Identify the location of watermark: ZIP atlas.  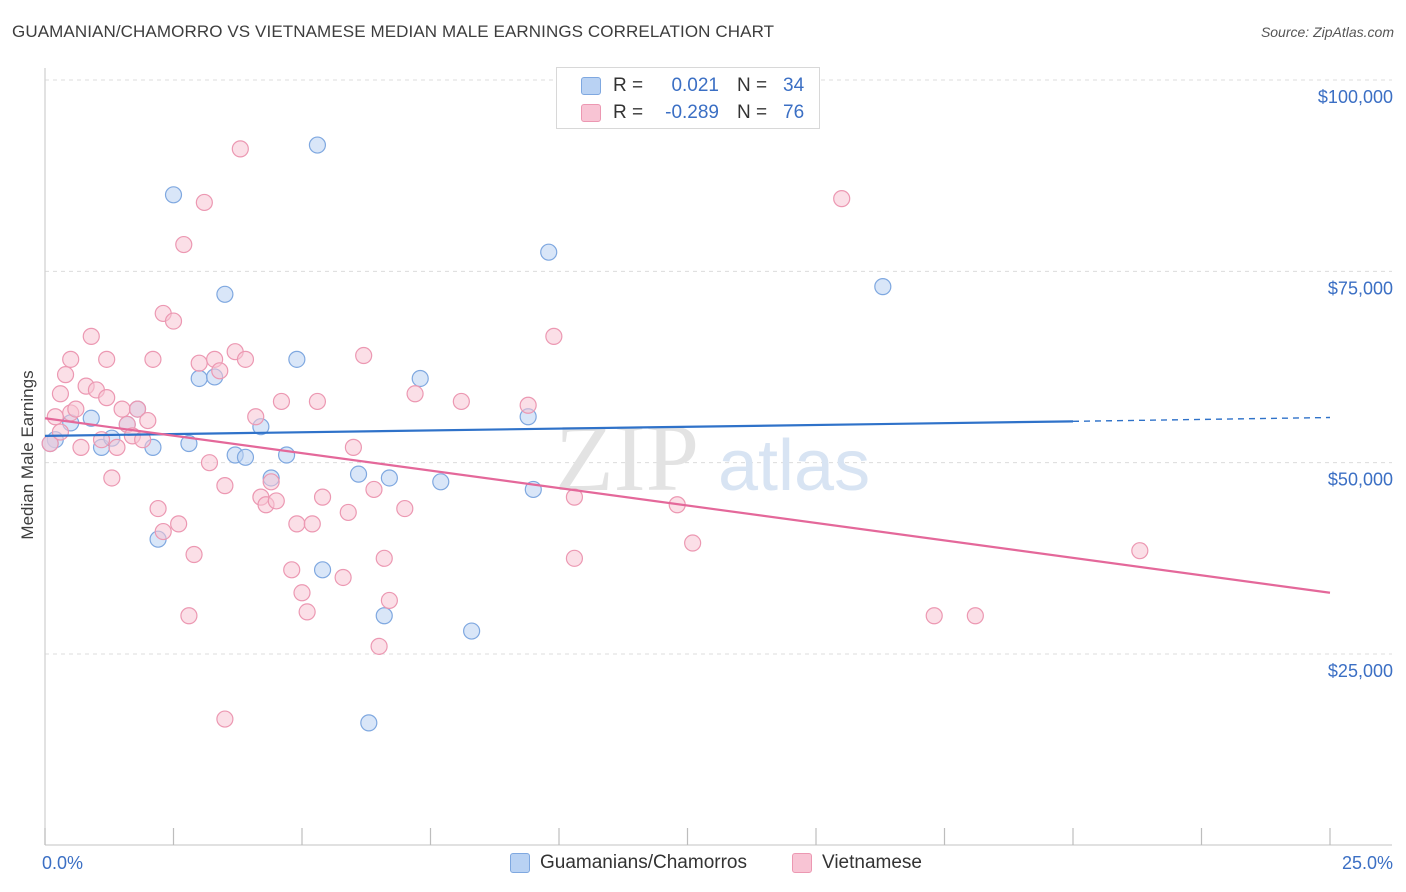
(712, 457).